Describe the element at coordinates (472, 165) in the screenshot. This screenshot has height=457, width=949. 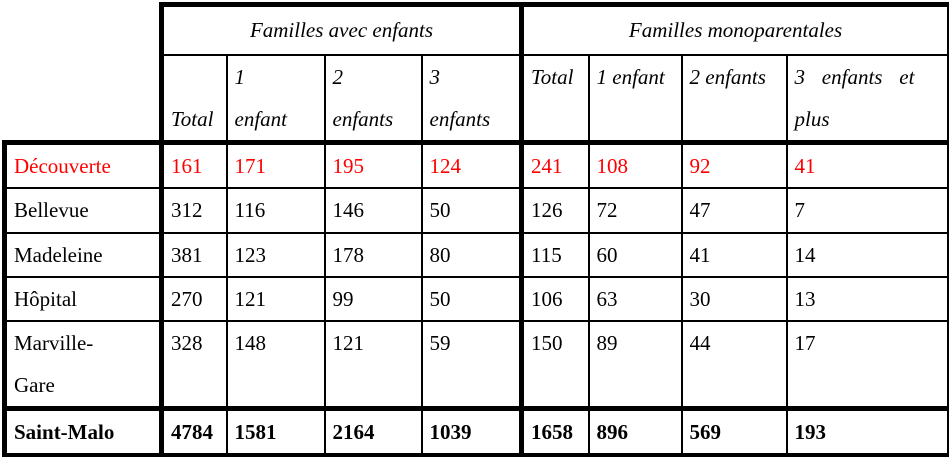
I see `cell: 124` at that location.